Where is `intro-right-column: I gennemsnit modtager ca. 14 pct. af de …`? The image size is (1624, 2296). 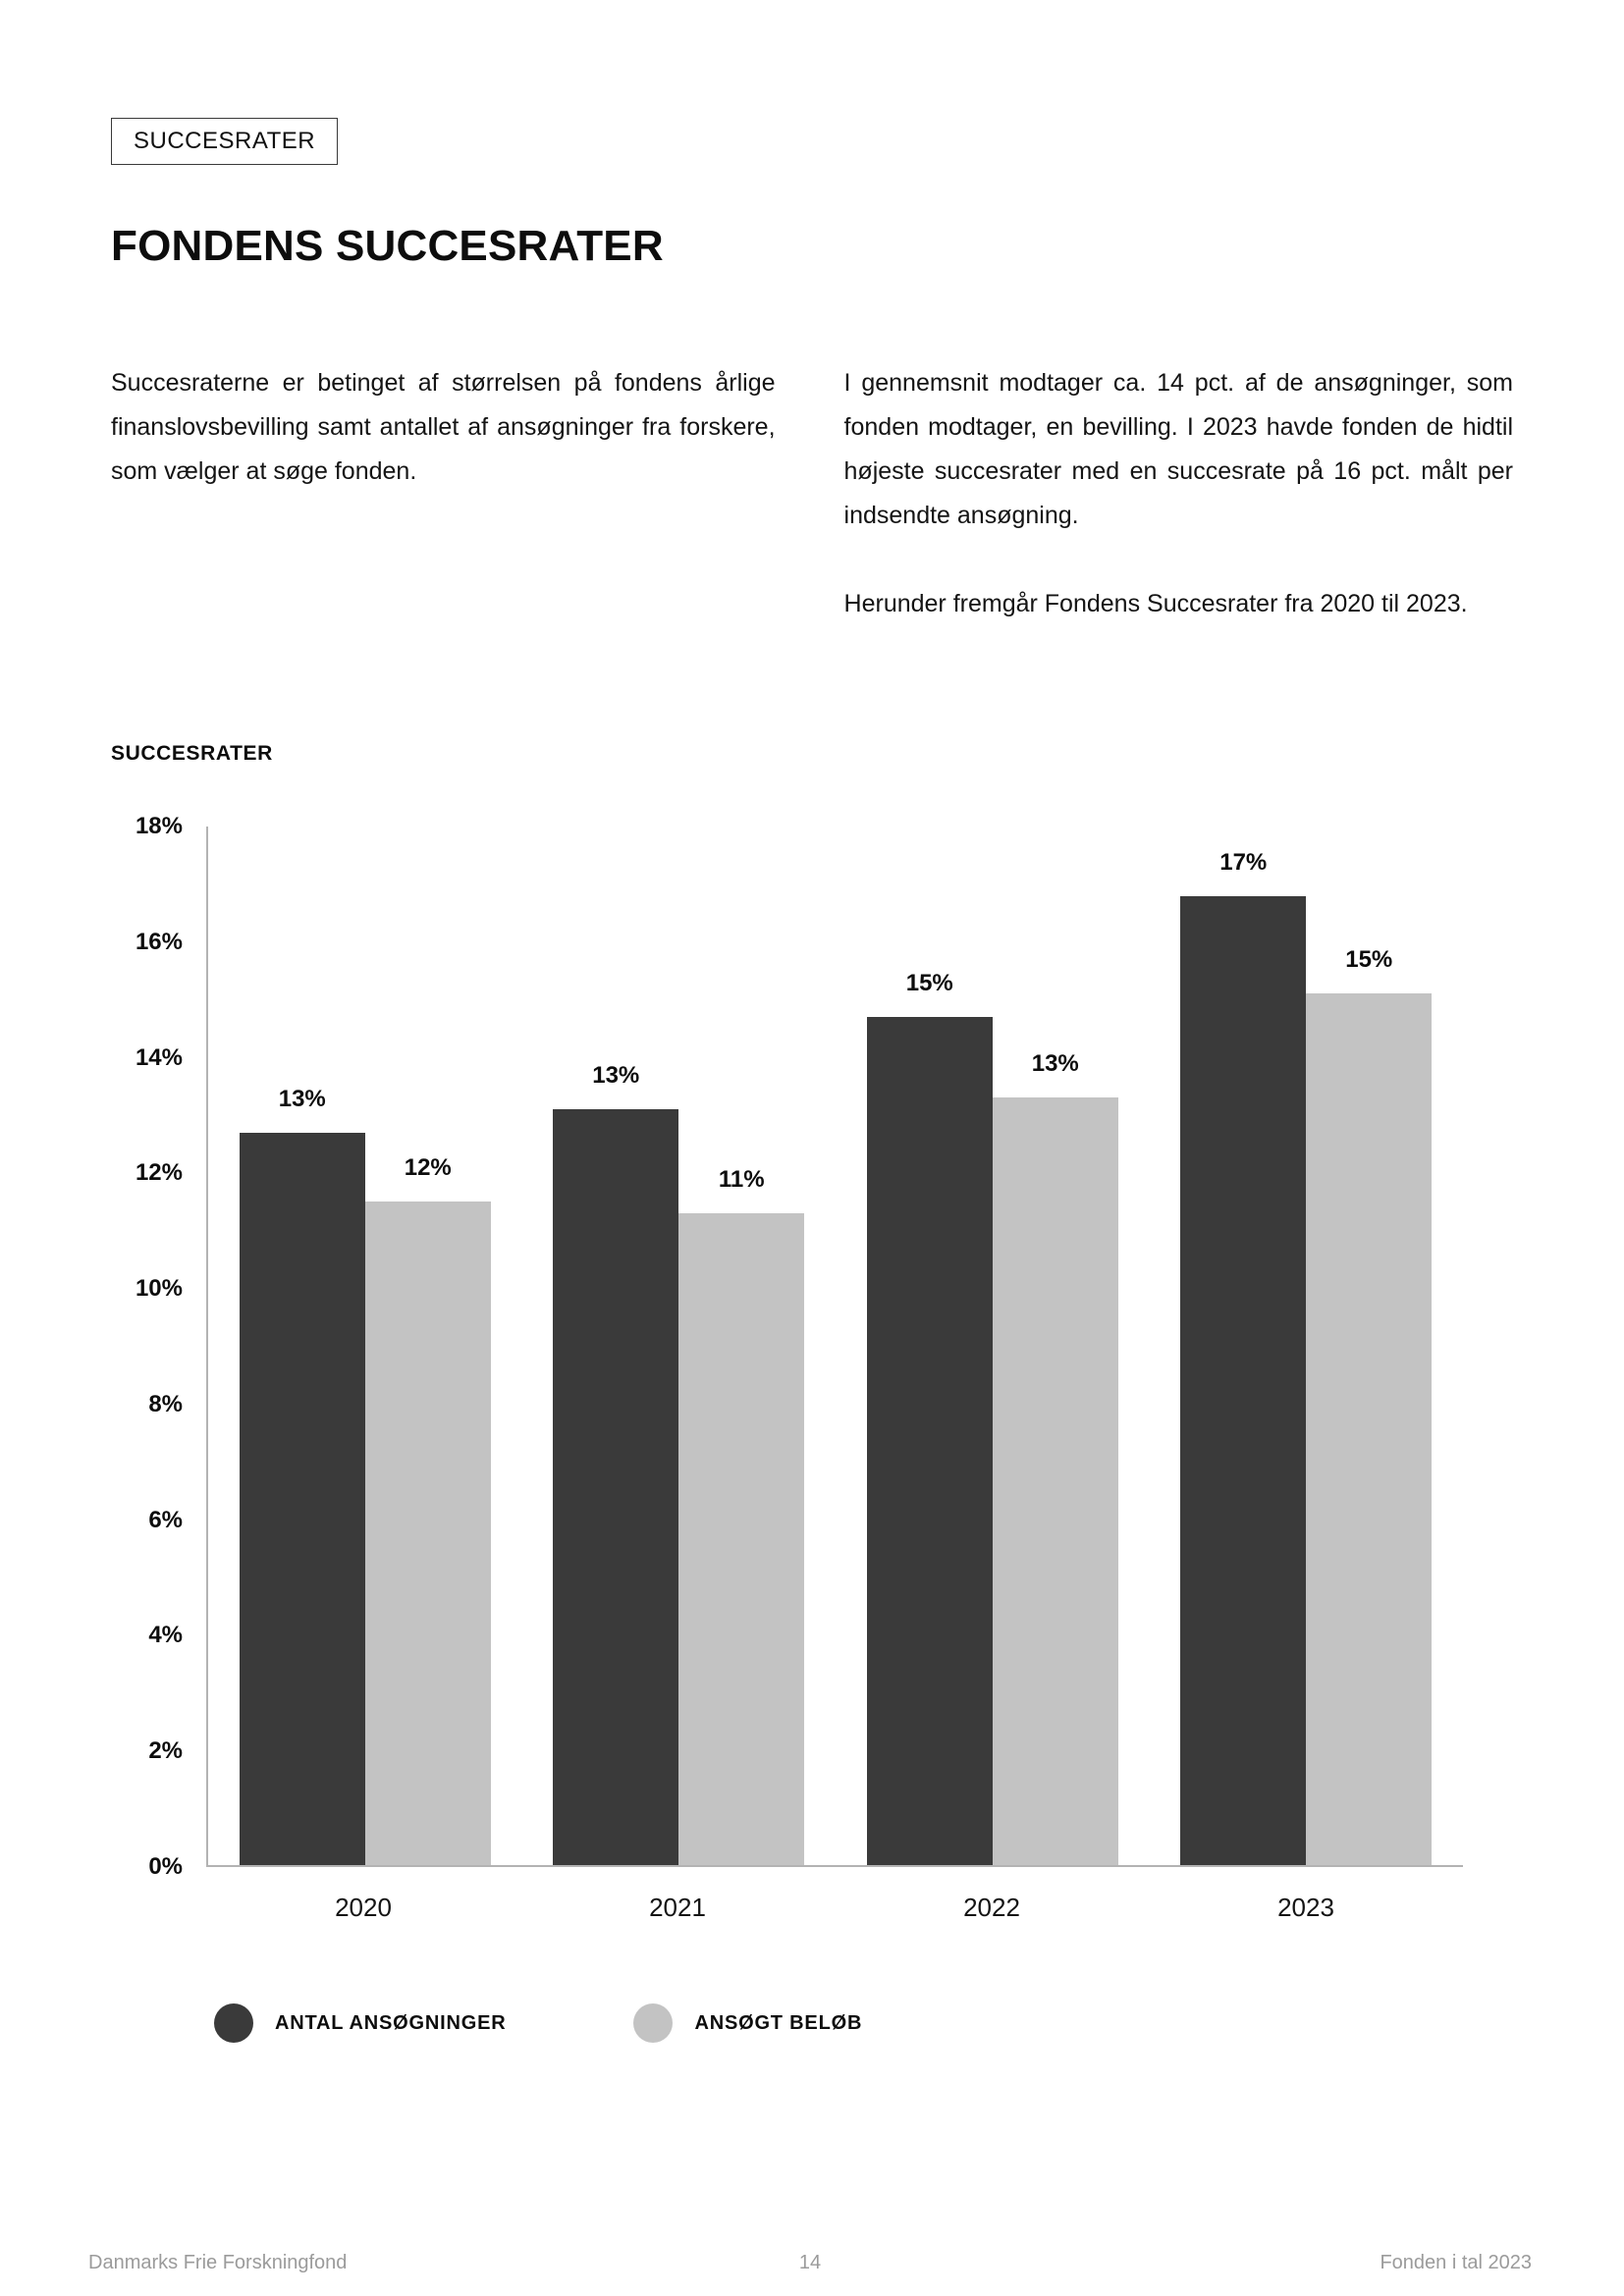 intro-right-column: I gennemsnit modtager ca. 14 pct. af de … is located at coordinates (1178, 494).